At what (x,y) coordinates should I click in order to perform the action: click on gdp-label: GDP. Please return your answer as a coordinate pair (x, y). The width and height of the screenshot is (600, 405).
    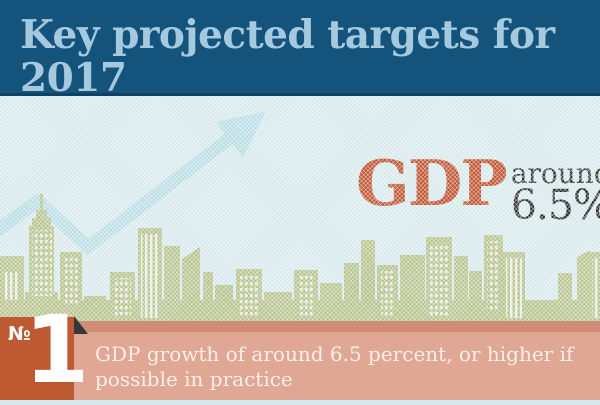
    Looking at the image, I should click on (432, 183).